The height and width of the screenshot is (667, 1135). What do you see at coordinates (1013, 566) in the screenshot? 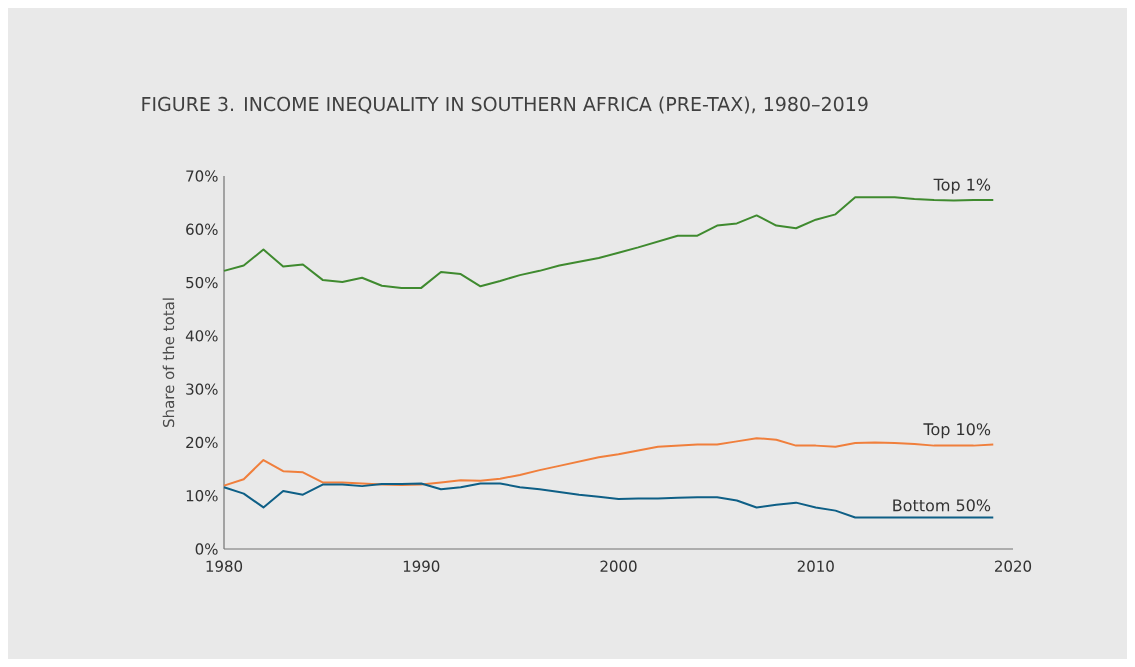
I see `x-tick-label: 2020` at bounding box center [1013, 566].